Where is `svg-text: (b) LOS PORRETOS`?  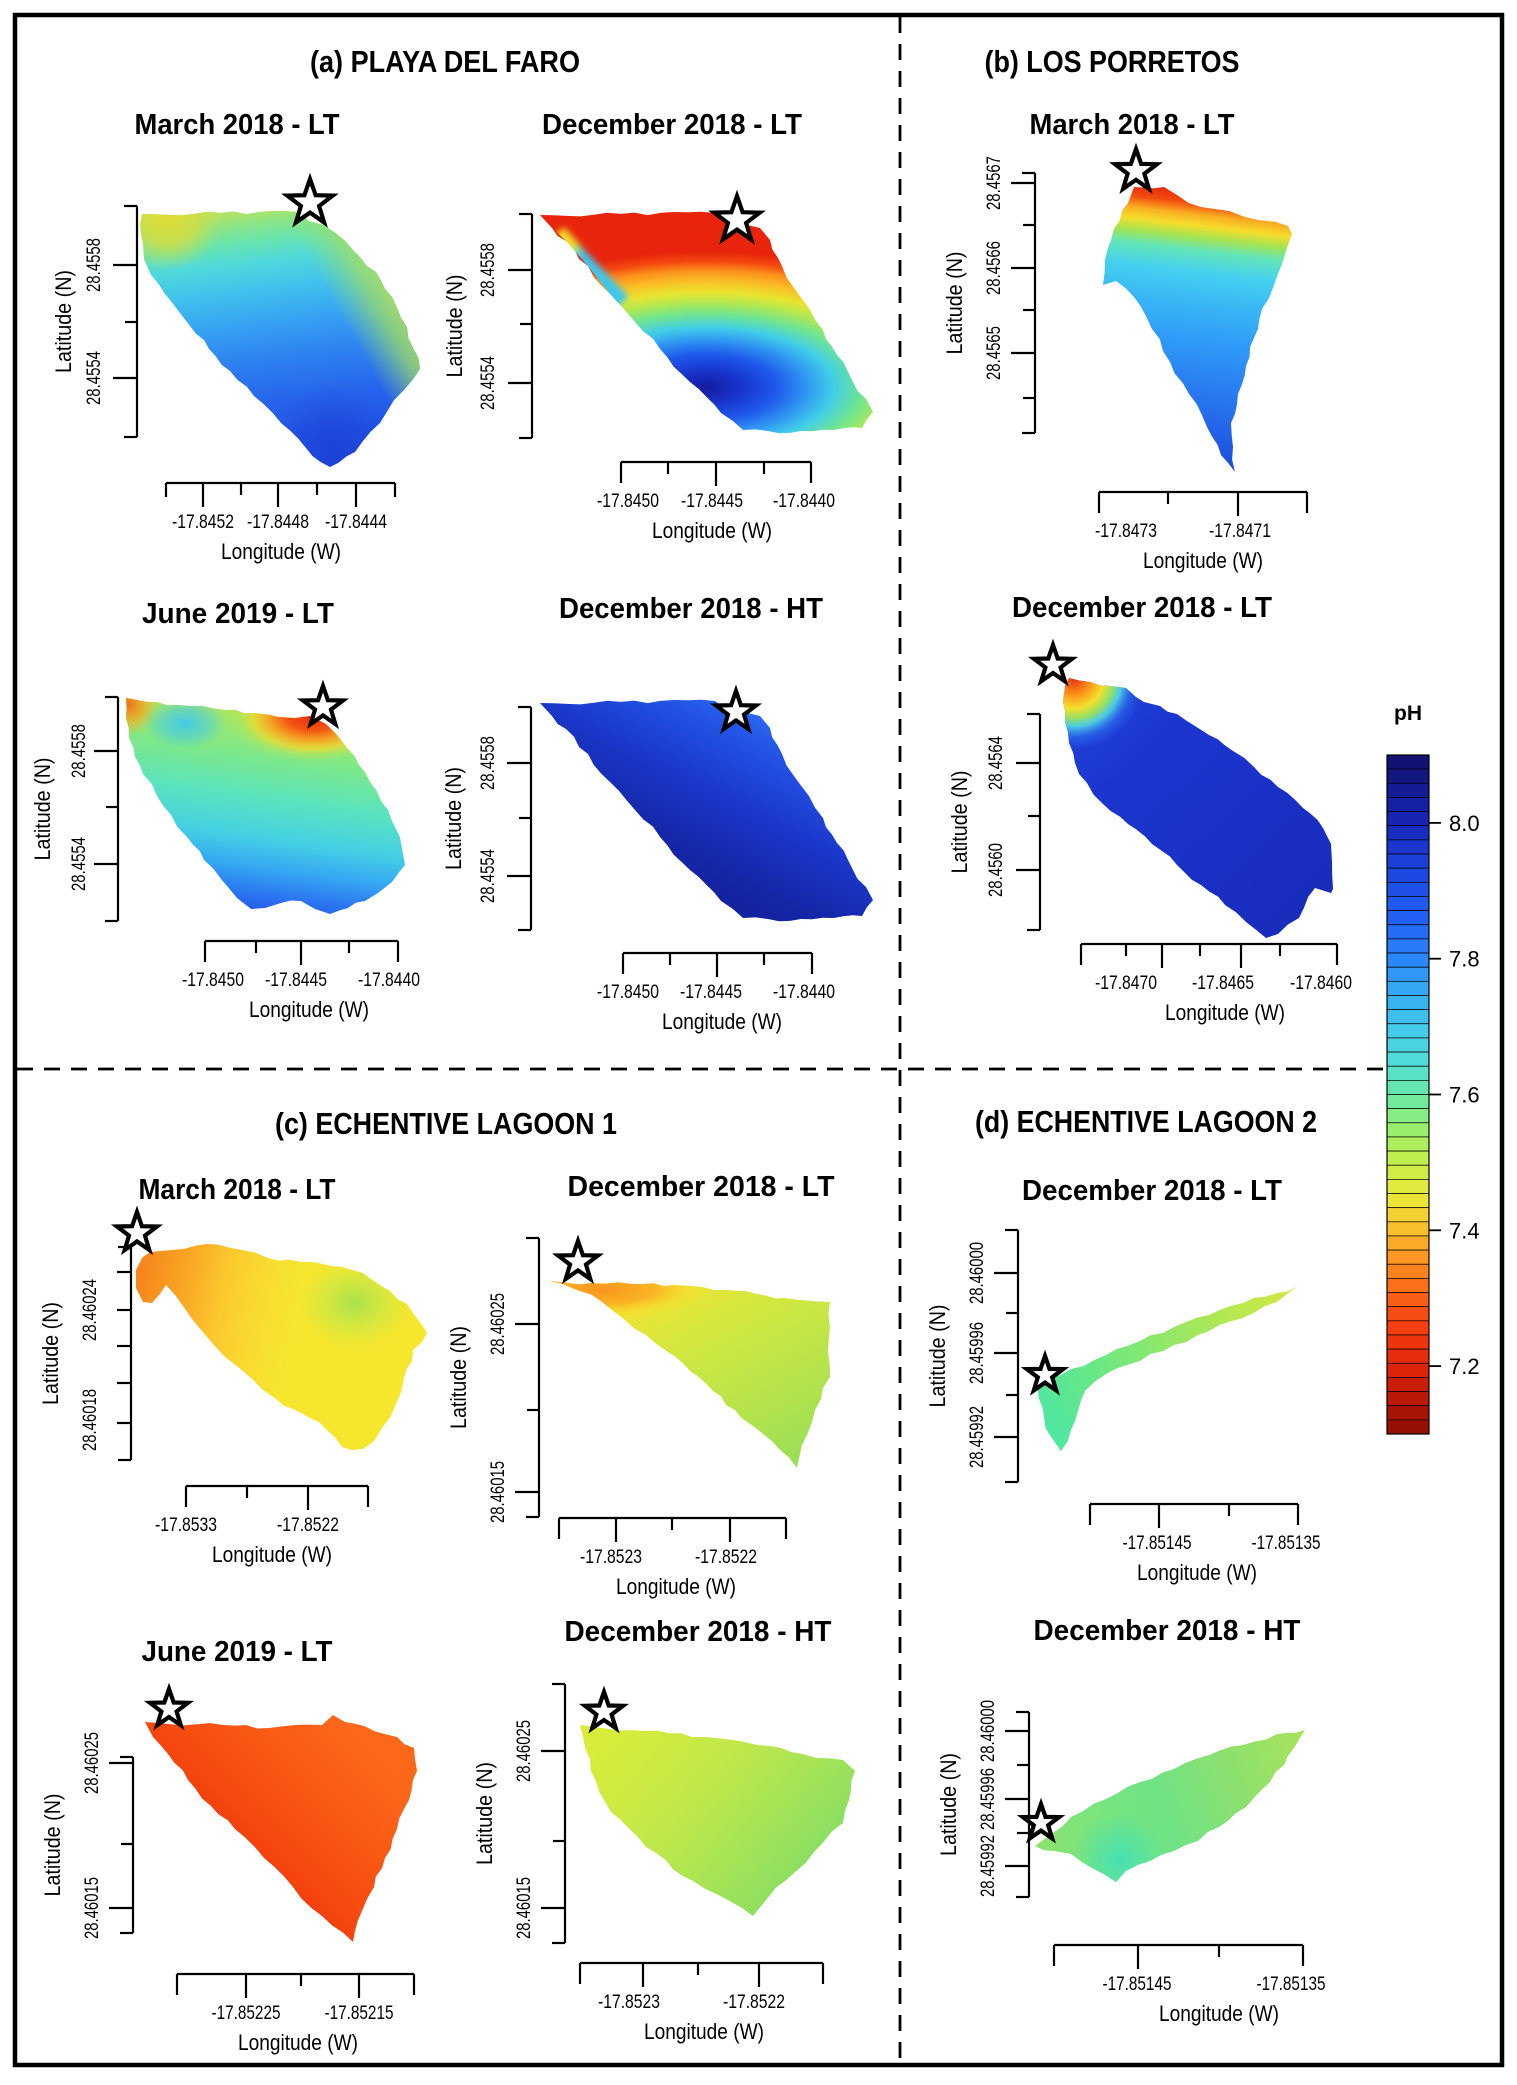 svg-text: (b) LOS PORRETOS is located at coordinates (1112, 61).